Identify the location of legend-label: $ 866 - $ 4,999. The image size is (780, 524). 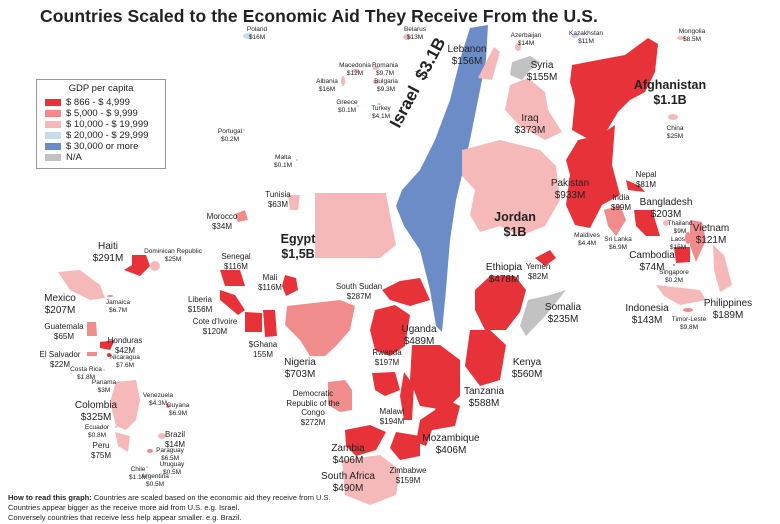
(98, 102).